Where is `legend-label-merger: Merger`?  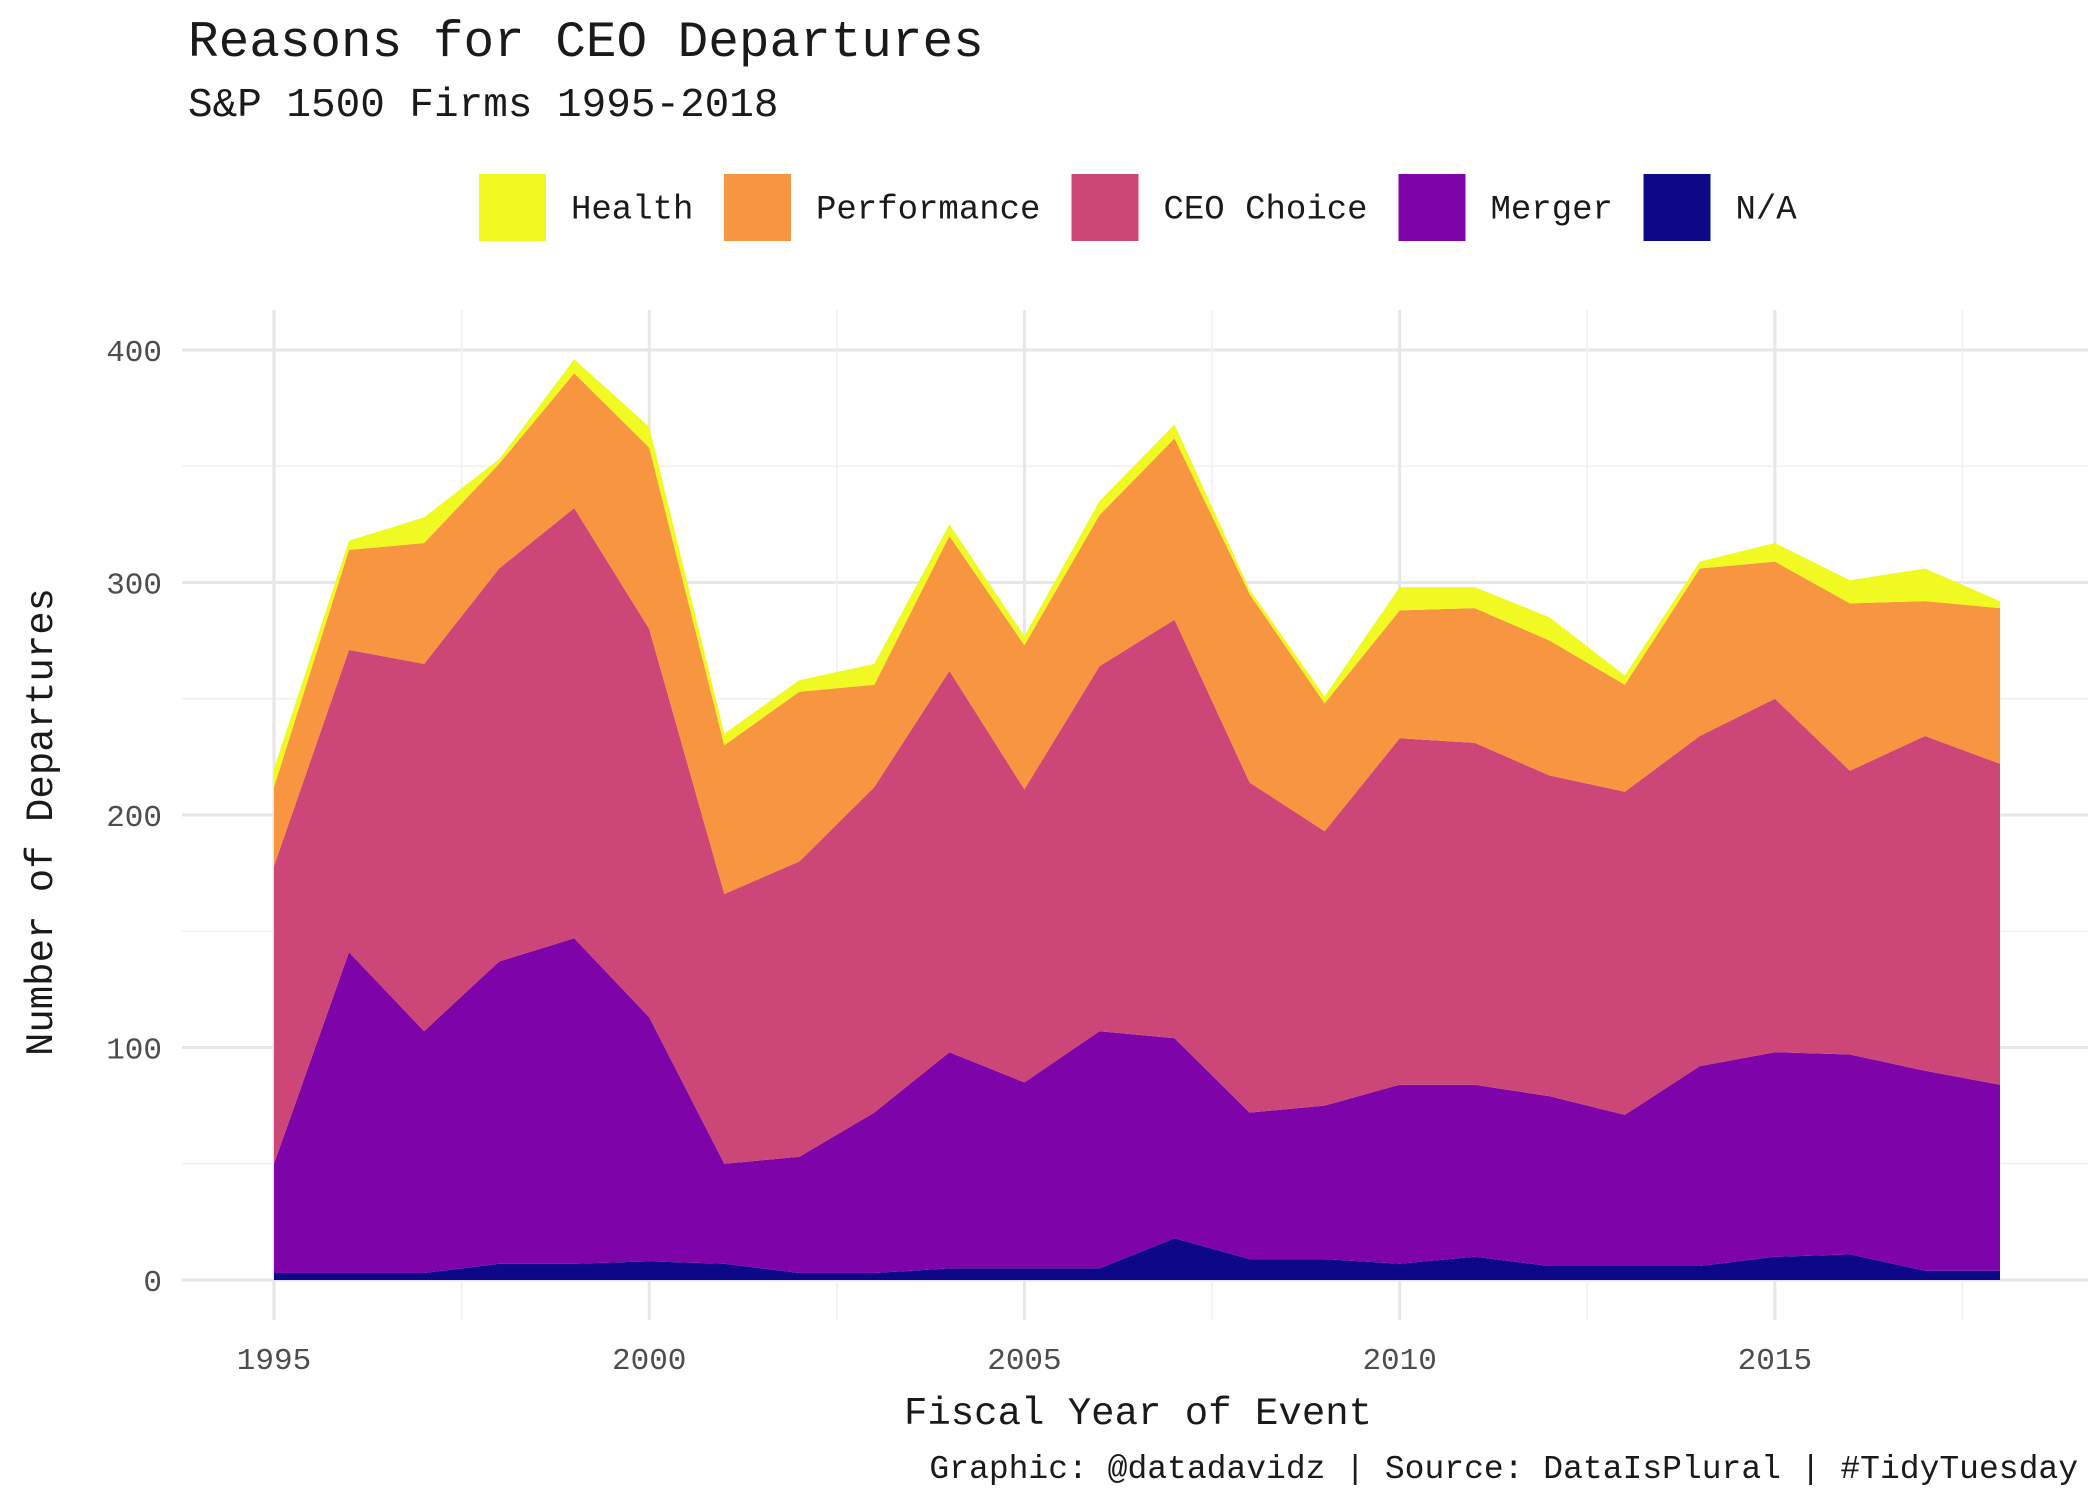 legend-label-merger: Merger is located at coordinates (1552, 211).